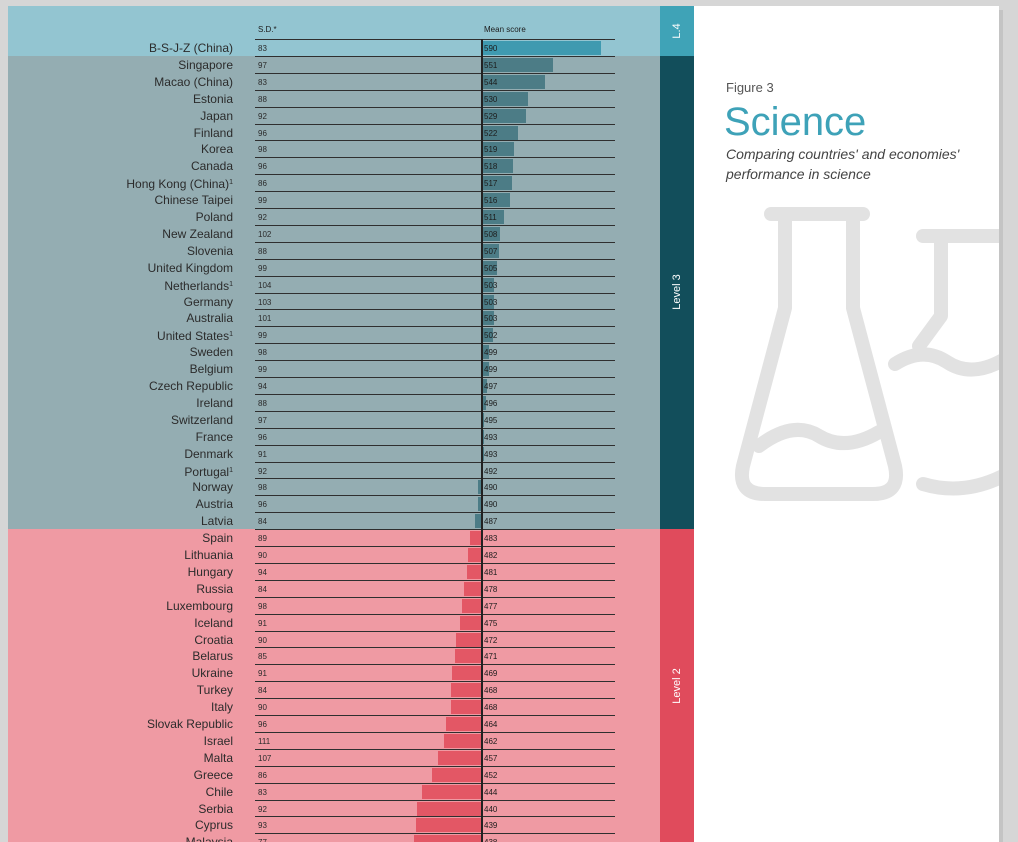 The height and width of the screenshot is (842, 1018). Describe the element at coordinates (265, 758) in the screenshot. I see `sd-value: 107` at that location.